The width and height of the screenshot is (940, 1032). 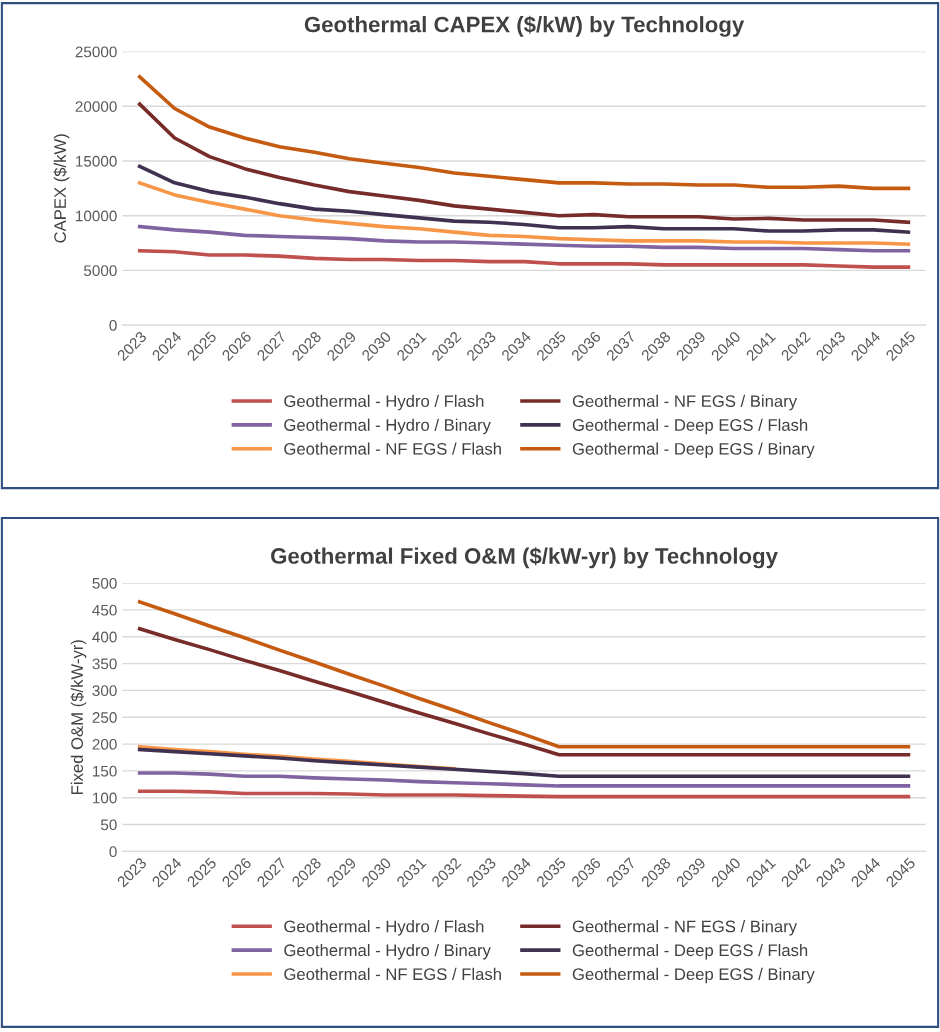 What do you see at coordinates (108, 825) in the screenshot?
I see `y-tick-label: 50` at bounding box center [108, 825].